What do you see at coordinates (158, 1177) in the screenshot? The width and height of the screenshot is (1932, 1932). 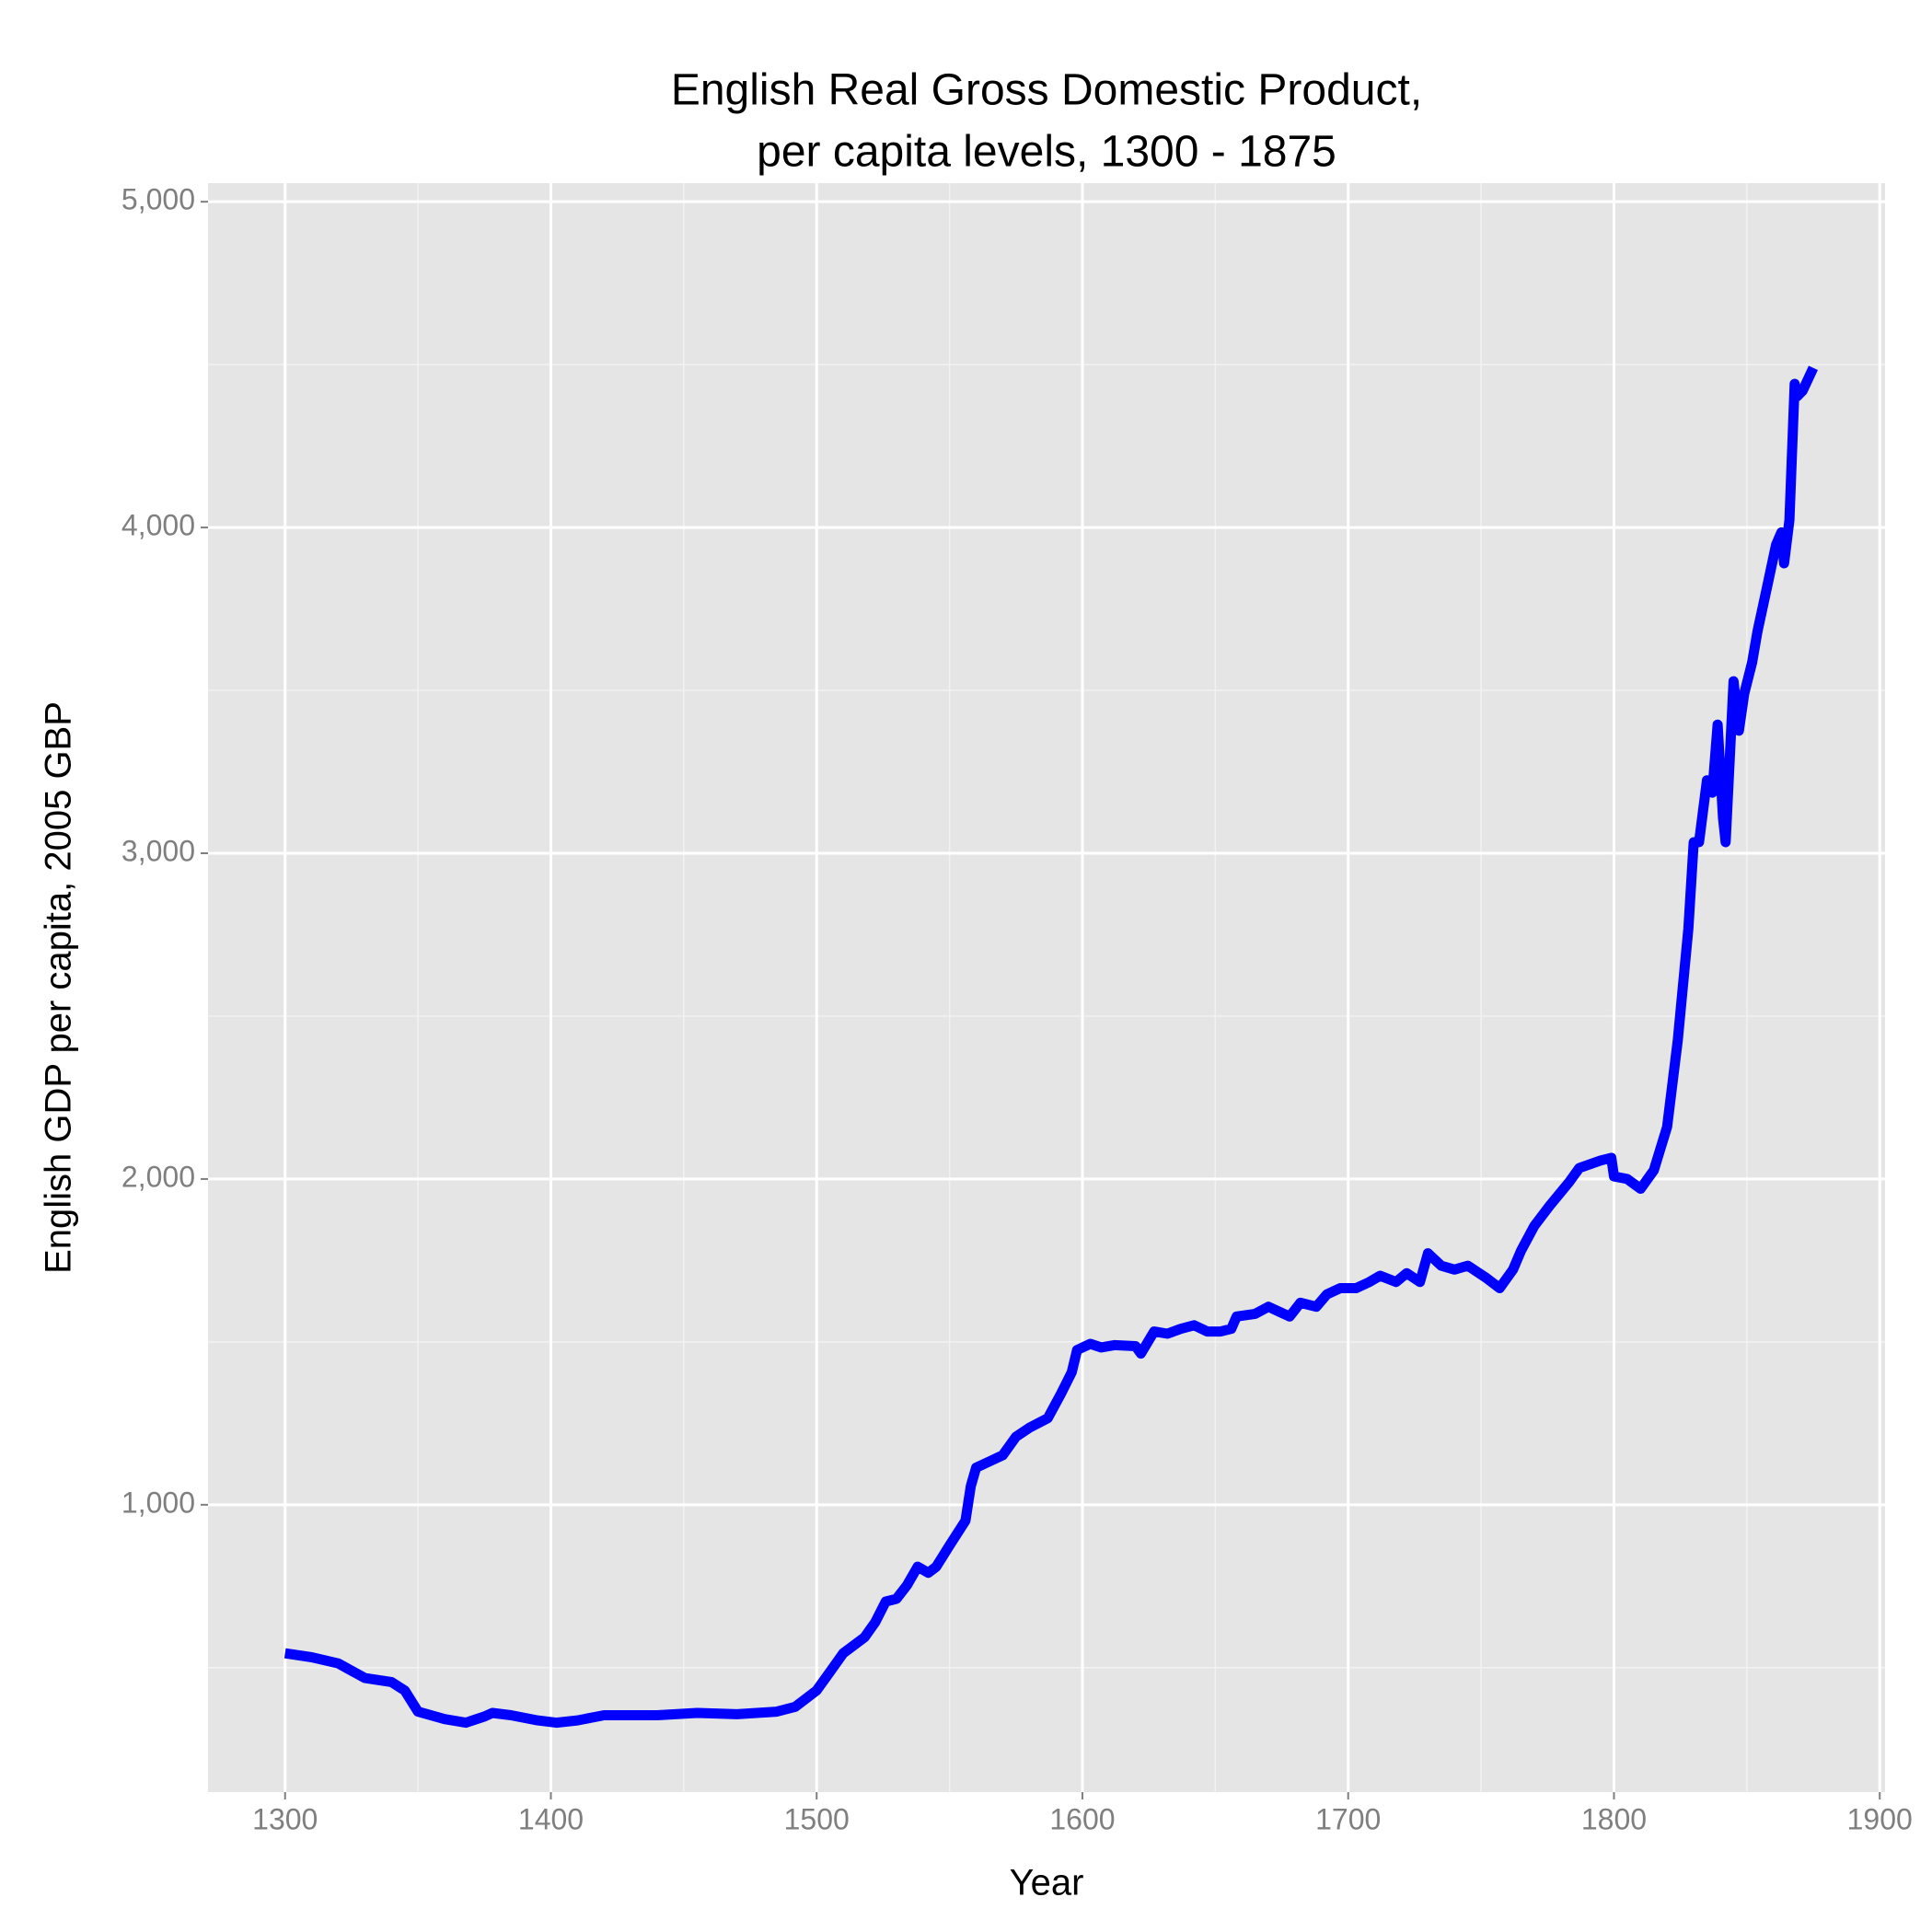 I see `y-tick-label: 2,000` at bounding box center [158, 1177].